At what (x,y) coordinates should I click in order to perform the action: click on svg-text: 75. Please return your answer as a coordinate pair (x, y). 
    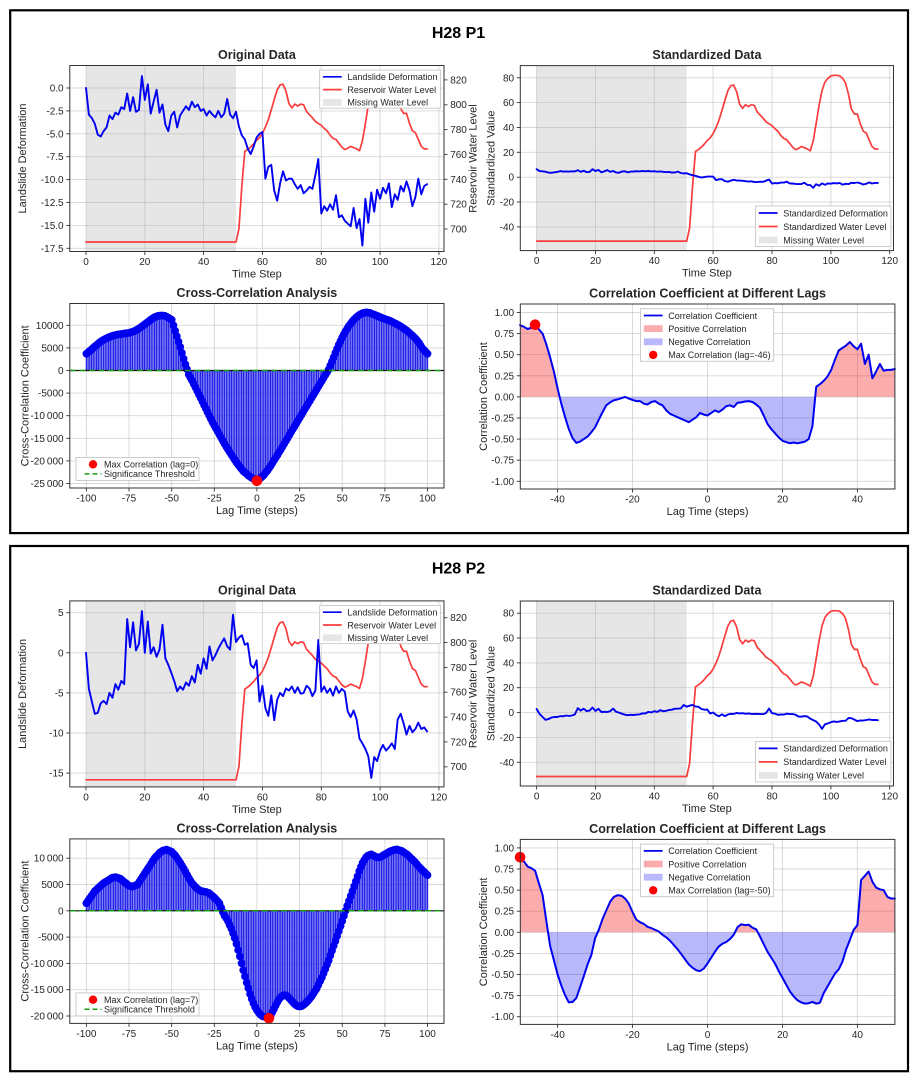
    Looking at the image, I should click on (385, 498).